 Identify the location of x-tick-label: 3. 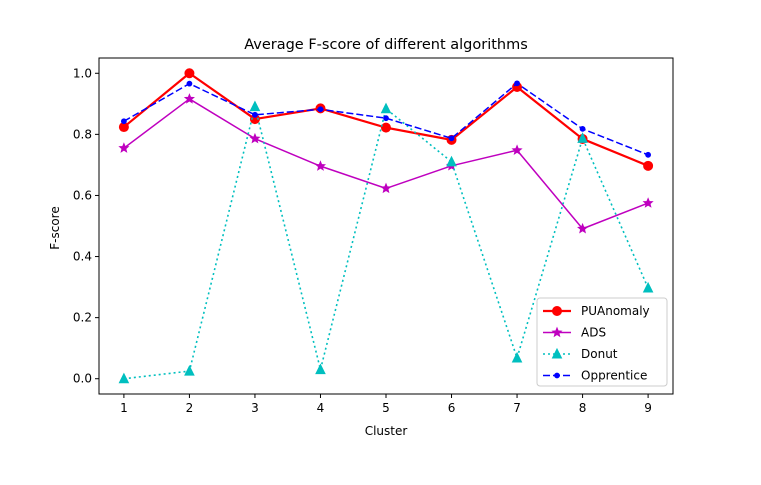
(255, 408).